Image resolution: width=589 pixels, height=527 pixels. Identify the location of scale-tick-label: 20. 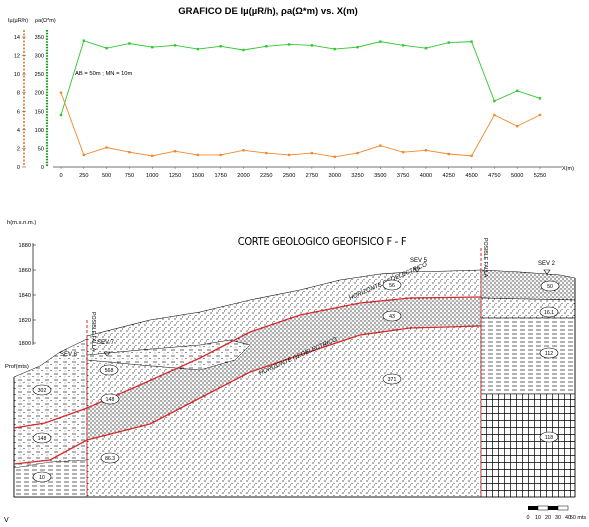
(548, 518).